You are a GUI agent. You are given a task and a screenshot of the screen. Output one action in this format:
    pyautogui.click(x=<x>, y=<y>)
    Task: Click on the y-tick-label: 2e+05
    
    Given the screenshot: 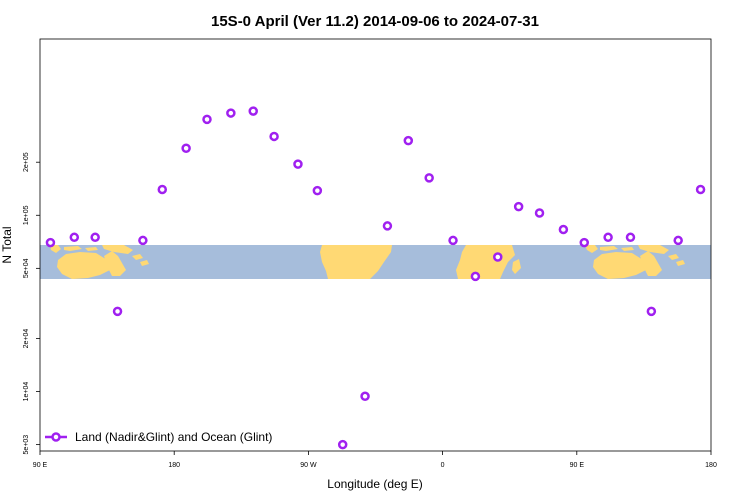 What is the action you would take?
    pyautogui.click(x=26, y=162)
    